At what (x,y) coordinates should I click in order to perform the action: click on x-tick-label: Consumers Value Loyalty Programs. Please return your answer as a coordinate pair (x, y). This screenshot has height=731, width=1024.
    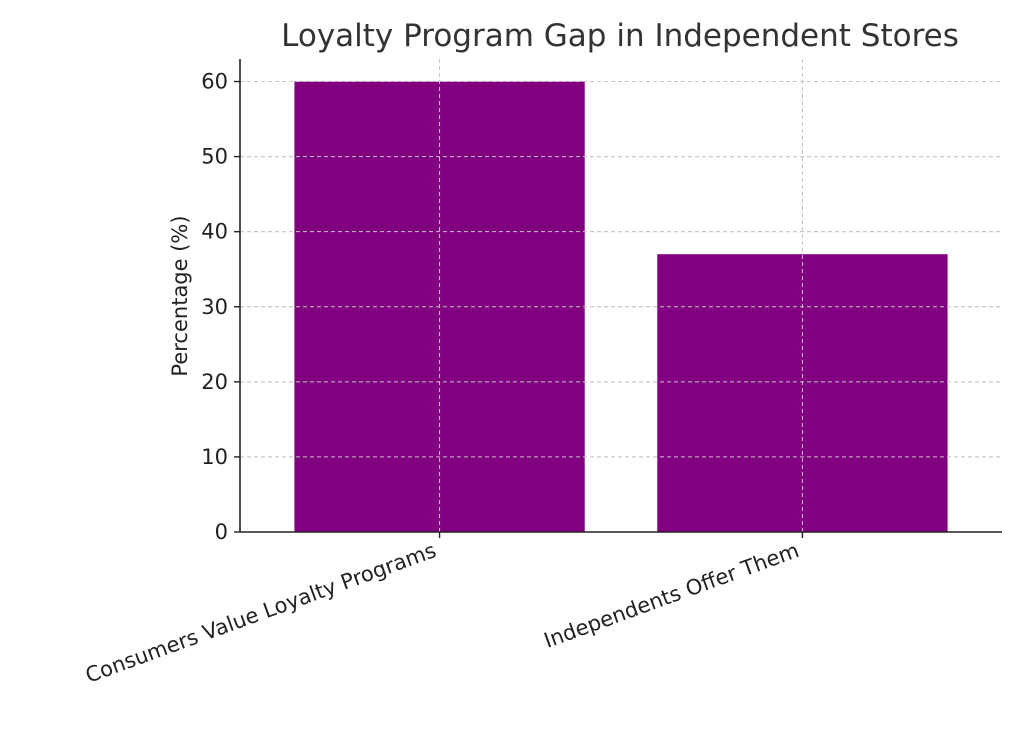
    Looking at the image, I should click on (260, 613).